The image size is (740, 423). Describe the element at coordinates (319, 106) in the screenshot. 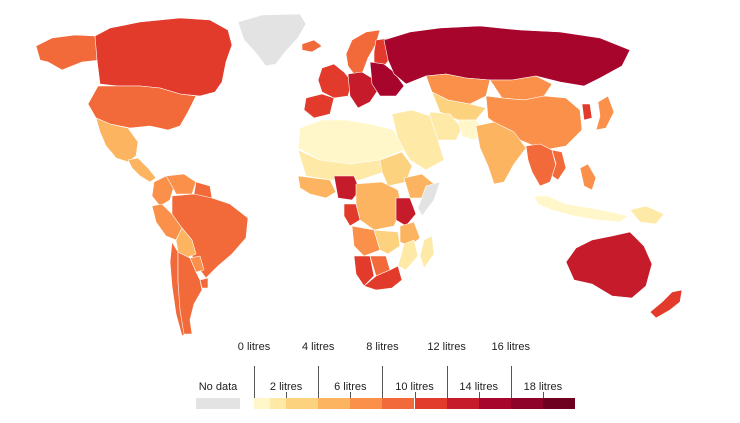

I see `region-iberia` at that location.